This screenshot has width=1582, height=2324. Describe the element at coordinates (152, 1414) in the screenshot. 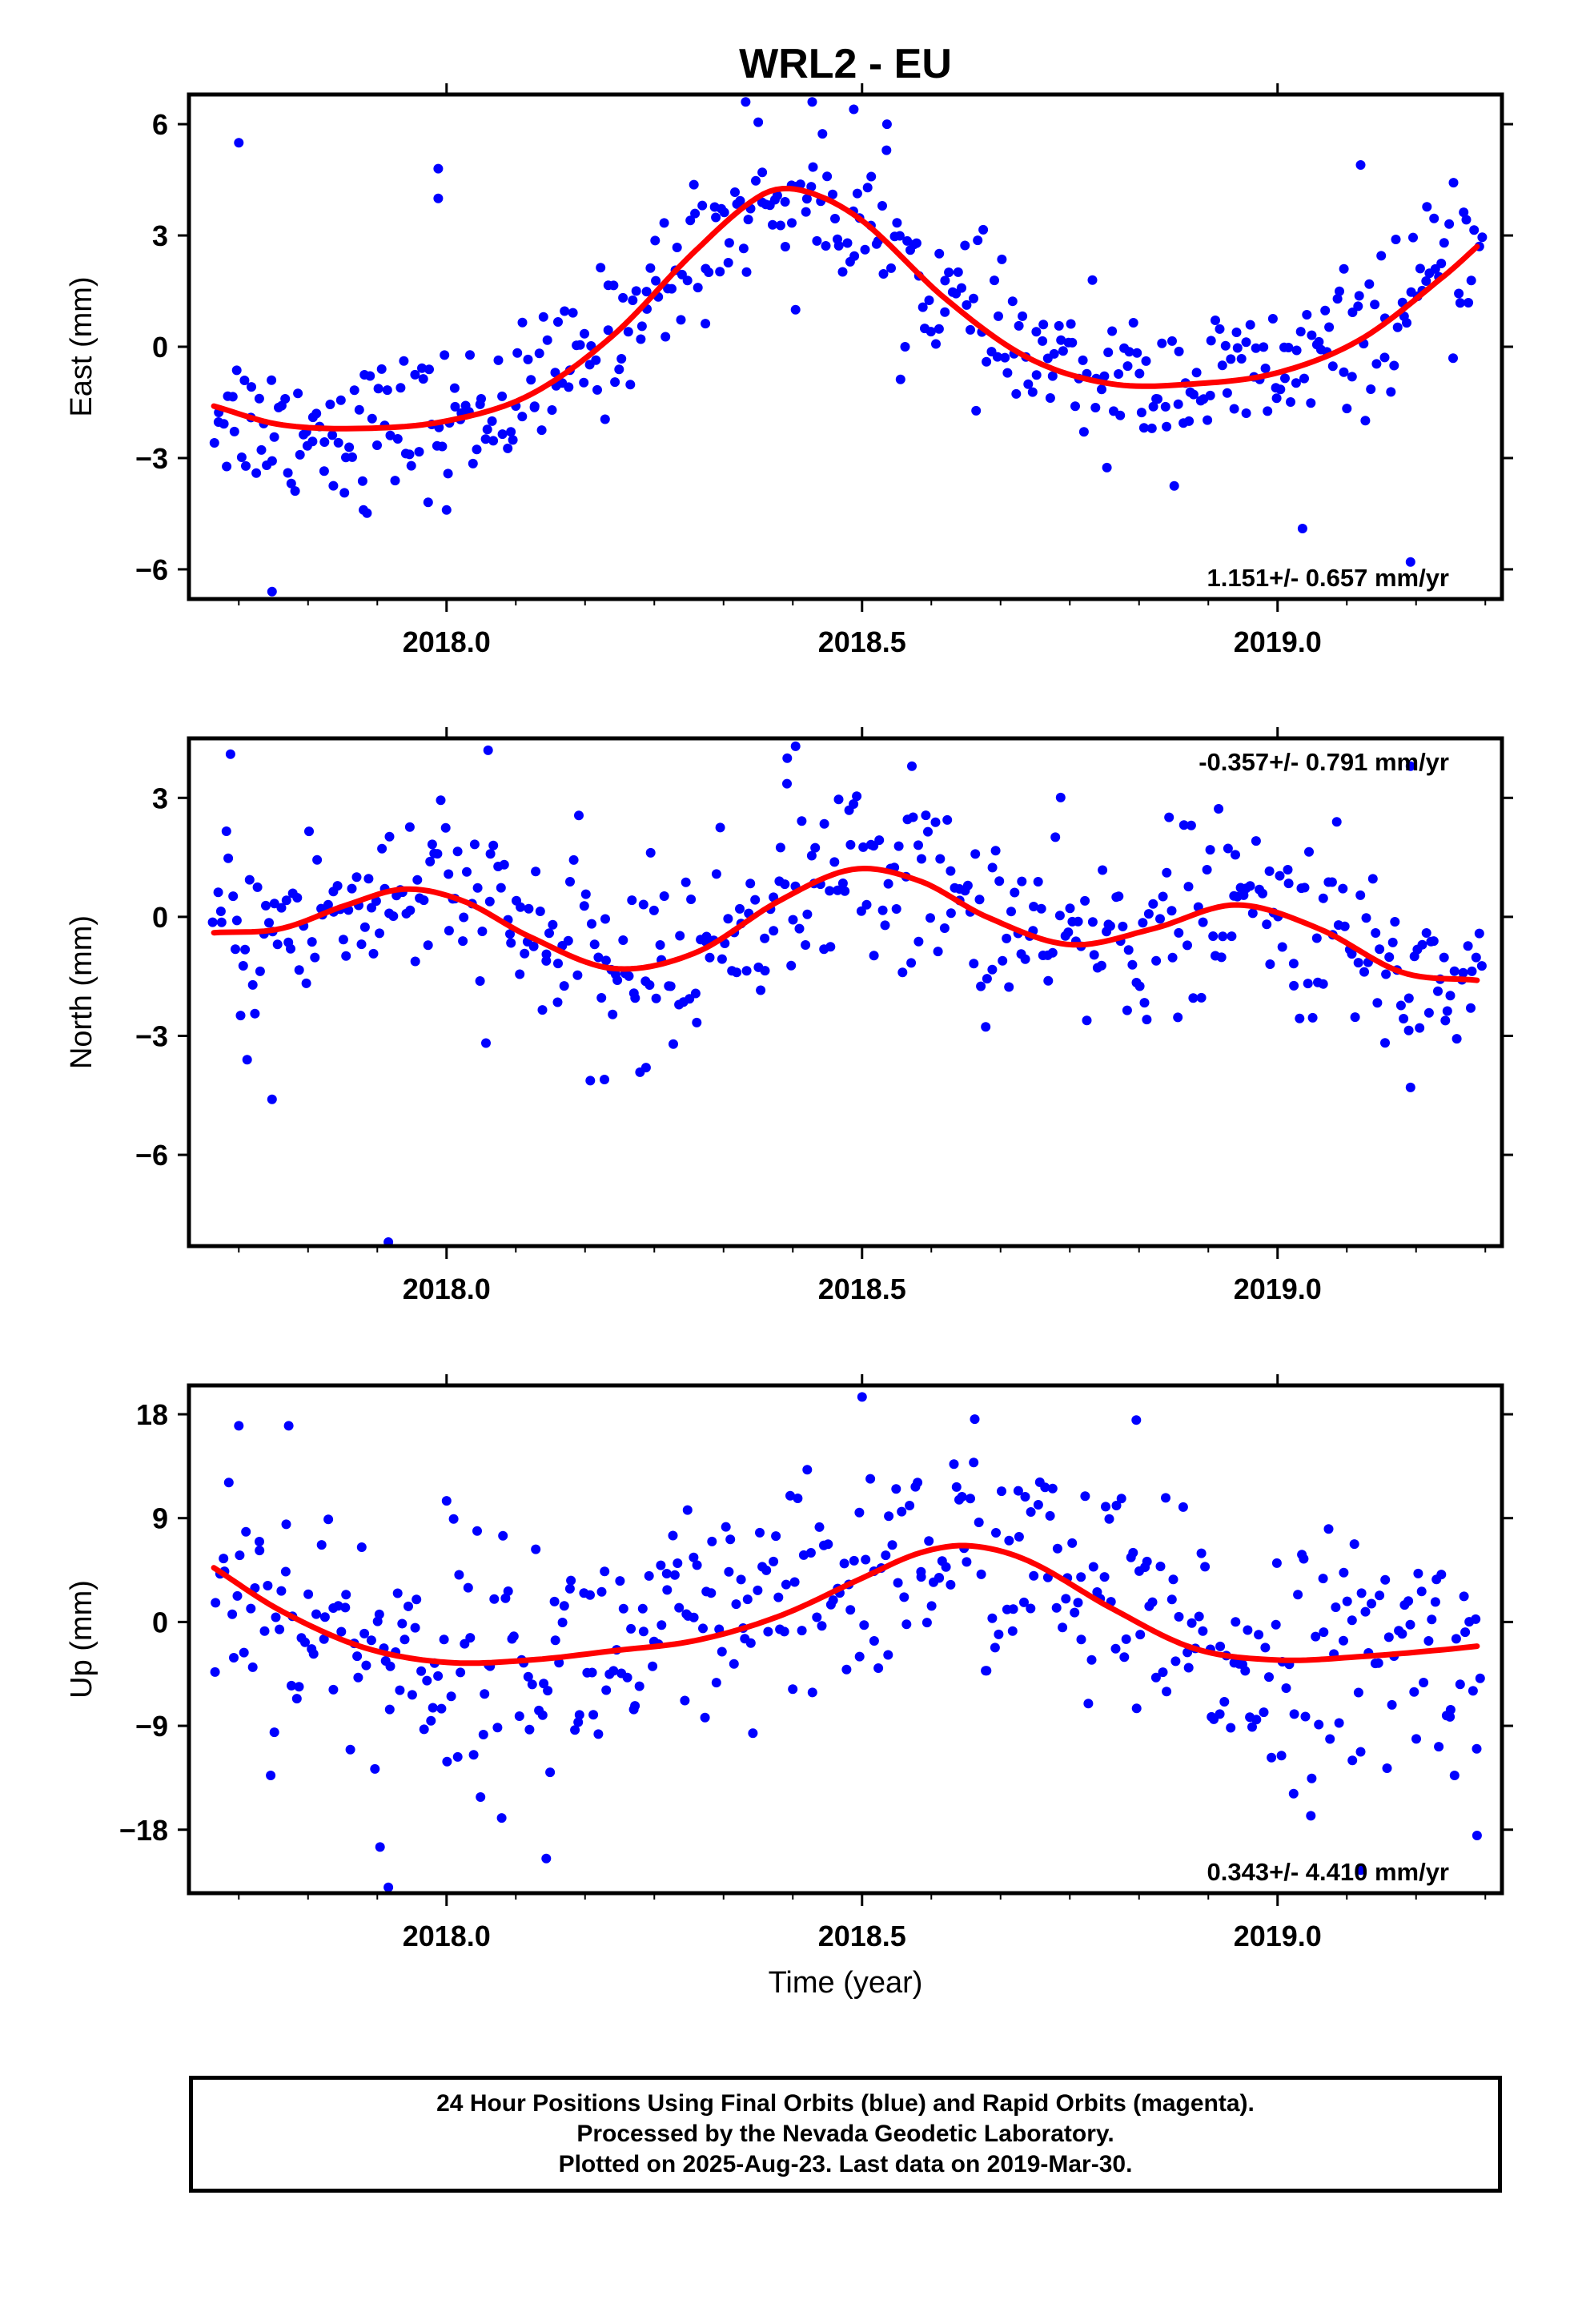

I see `y-tick-label-up: 18` at that location.